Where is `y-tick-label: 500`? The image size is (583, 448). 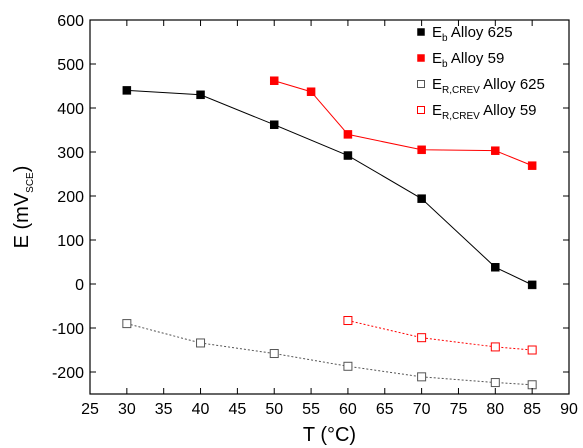
y-tick-label: 500 is located at coordinates (70, 65).